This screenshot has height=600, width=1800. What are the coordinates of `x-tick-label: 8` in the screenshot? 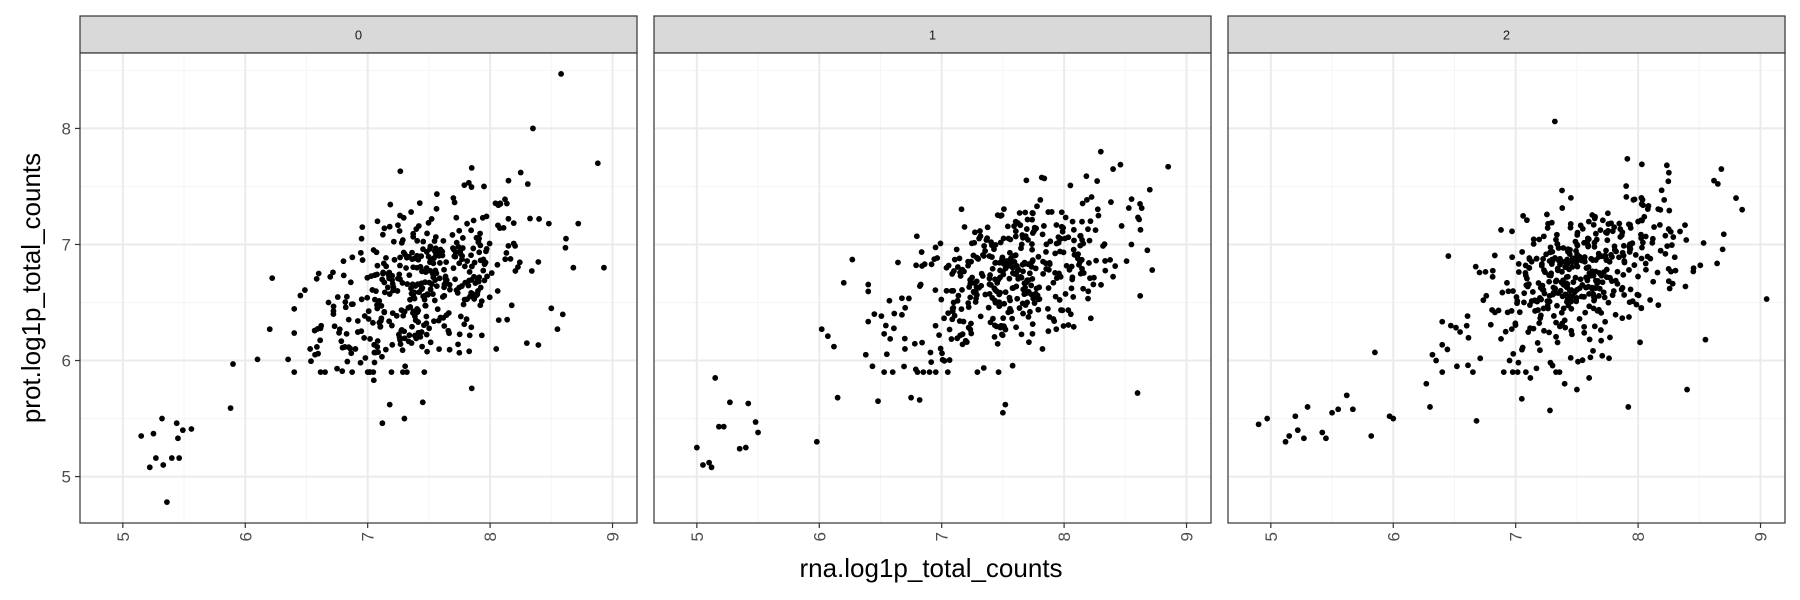 It's located at (490, 536).